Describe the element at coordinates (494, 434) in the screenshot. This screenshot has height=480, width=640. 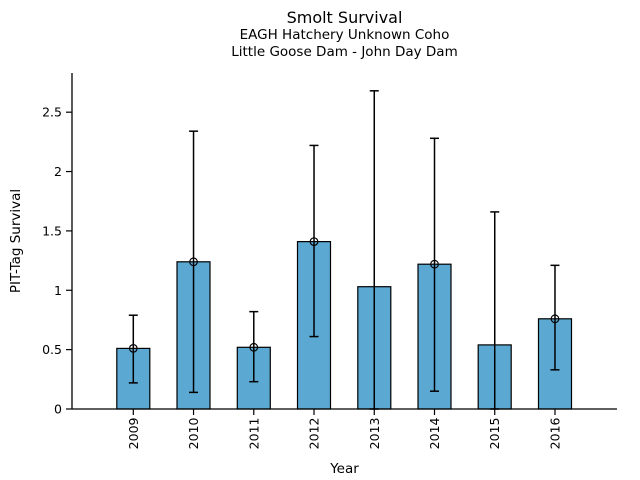
I see `x-tick-label-2015: 2015` at that location.